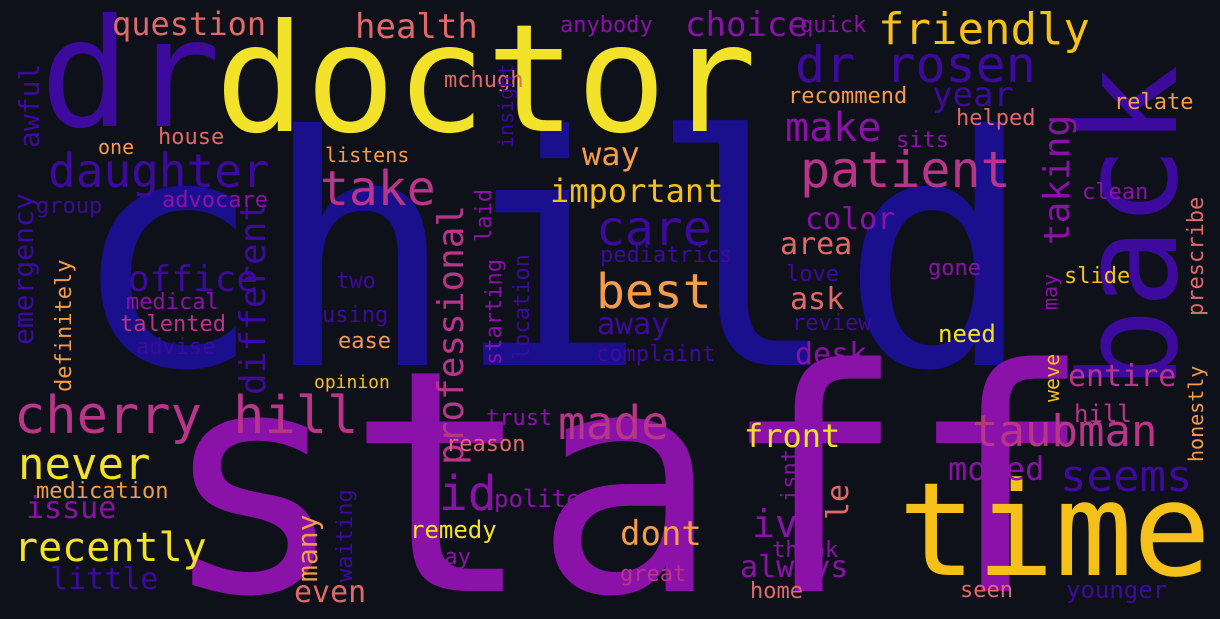  What do you see at coordinates (922, 140) in the screenshot?
I see `word-sits: sits` at bounding box center [922, 140].